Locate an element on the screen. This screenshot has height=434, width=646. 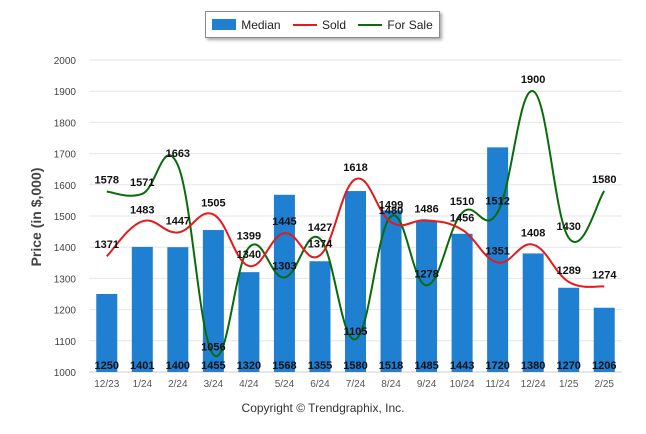
sold-data-label: 1408 is located at coordinates (533, 234).